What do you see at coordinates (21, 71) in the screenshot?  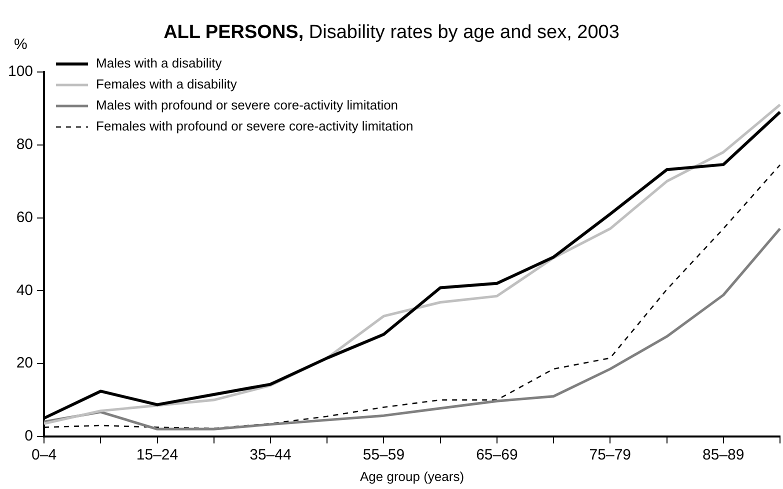 I see `y-tick-label: 100` at bounding box center [21, 71].